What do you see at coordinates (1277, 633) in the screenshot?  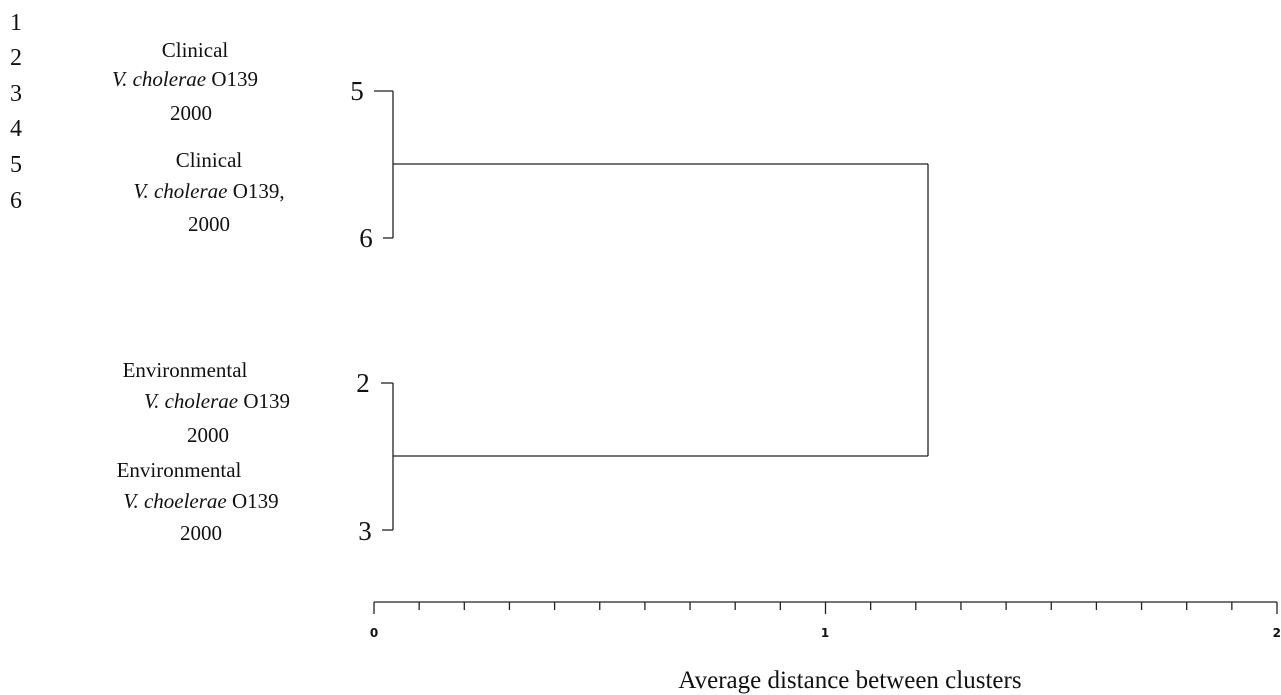 I see `axis-tick-label: 2` at bounding box center [1277, 633].